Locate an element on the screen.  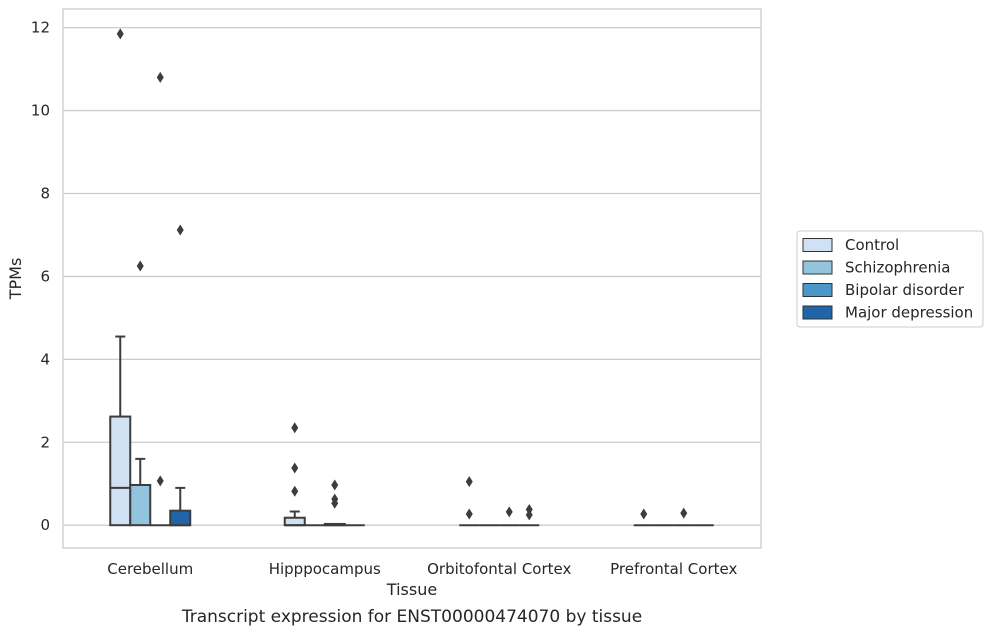
y-tick-label: 6 is located at coordinates (45, 276).